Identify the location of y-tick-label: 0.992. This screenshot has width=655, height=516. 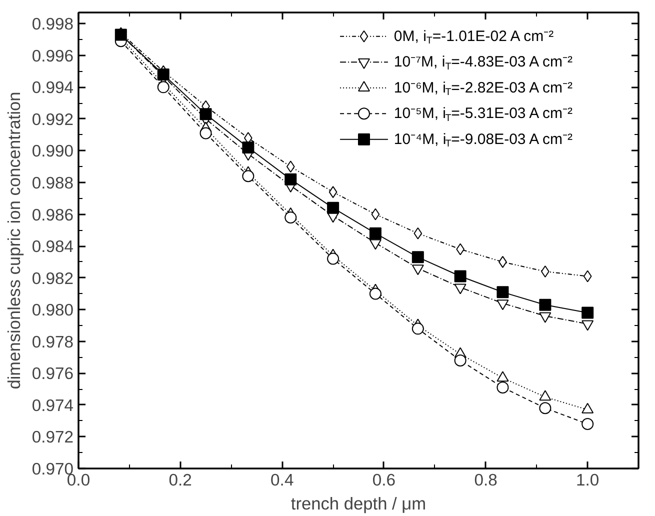
(53, 119).